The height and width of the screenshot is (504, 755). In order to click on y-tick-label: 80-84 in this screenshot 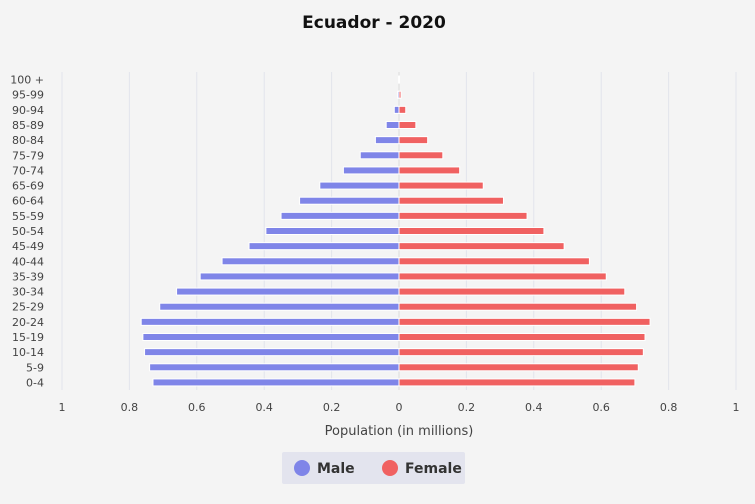, I will do `click(28, 140)`.